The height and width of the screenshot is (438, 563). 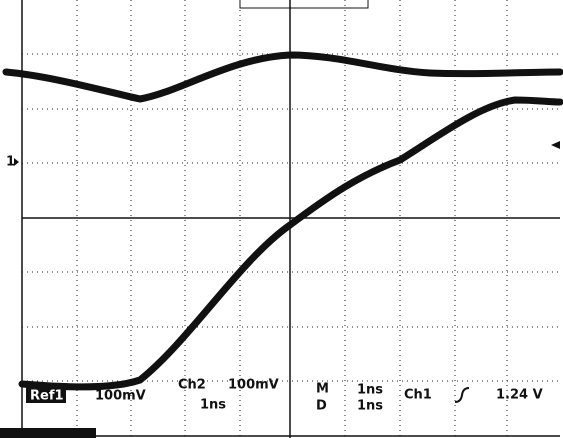 I want to click on ref-box, so click(x=46, y=395).